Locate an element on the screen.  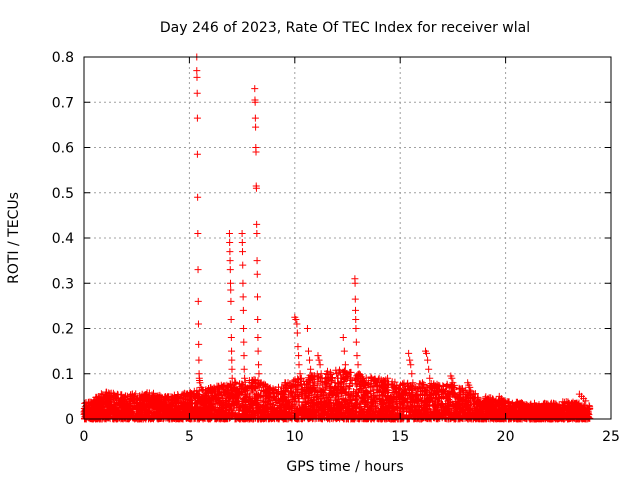
dense-marker-band is located at coordinates (337, 394).